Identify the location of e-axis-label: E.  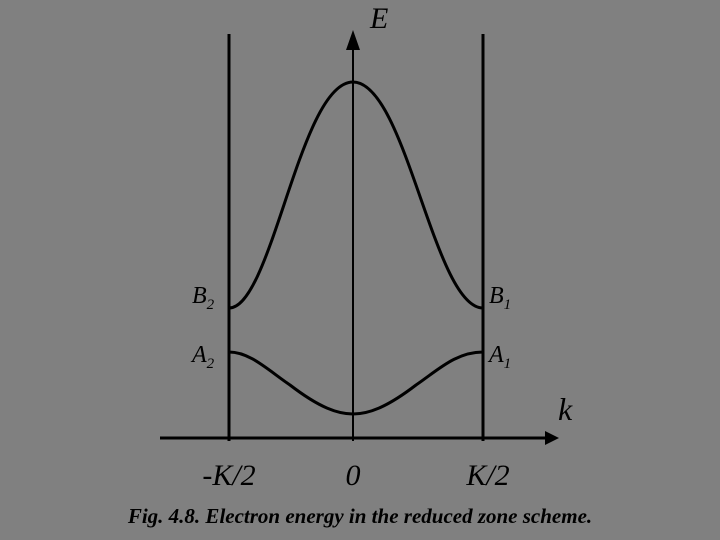
(378, 18).